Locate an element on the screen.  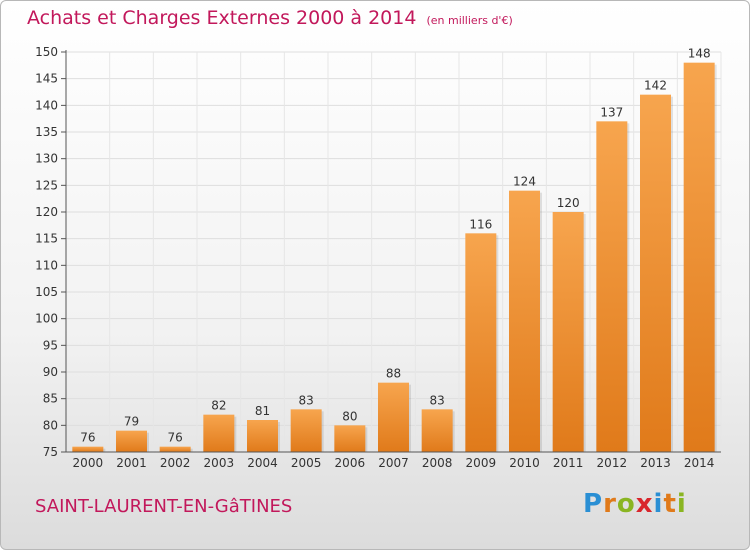
x-tick-label: 2009 is located at coordinates (481, 463).